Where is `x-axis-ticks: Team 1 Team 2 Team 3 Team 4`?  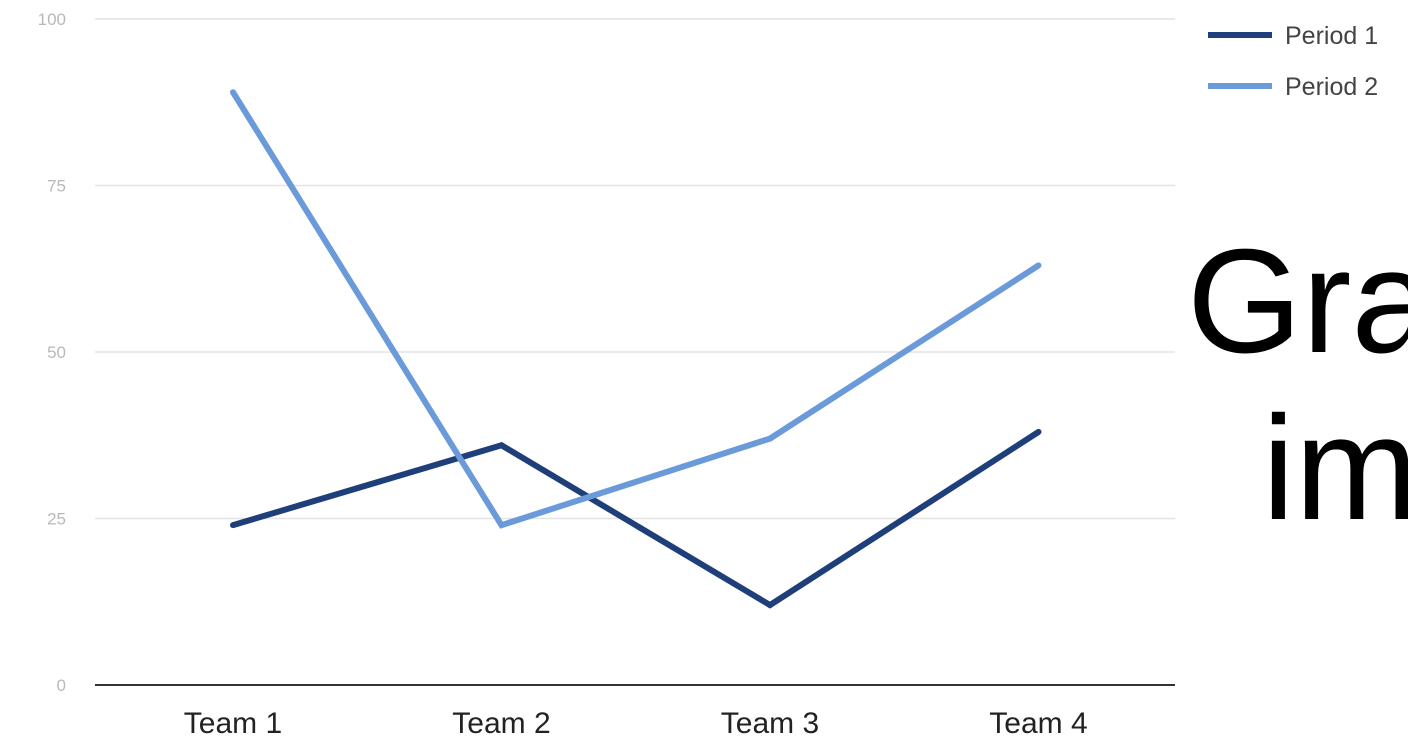
x-axis-ticks: Team 1 Team 2 Team 3 Team 4 is located at coordinates (636, 723).